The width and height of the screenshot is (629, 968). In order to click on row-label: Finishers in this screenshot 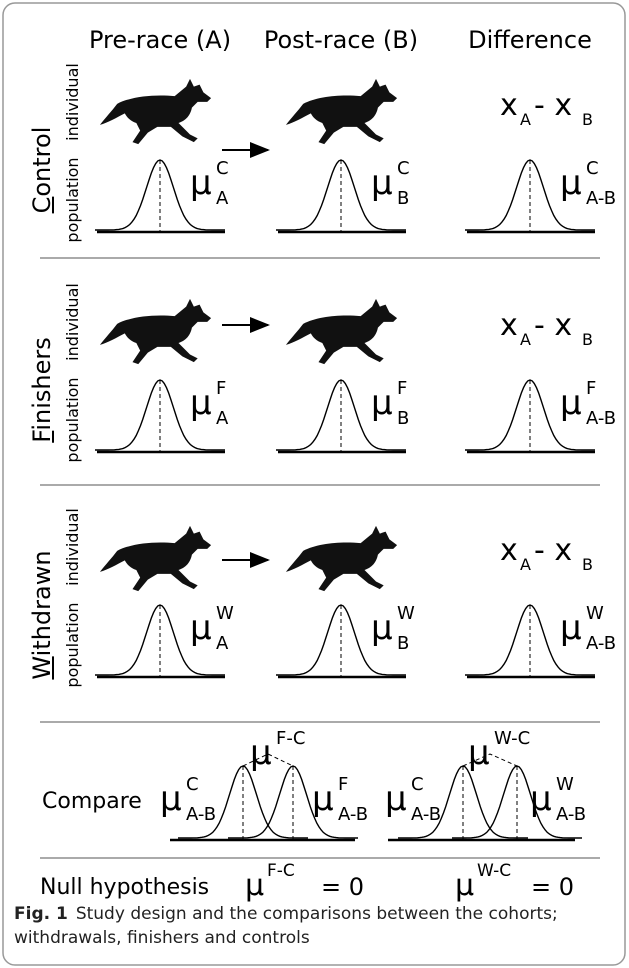, I will do `click(42, 390)`.